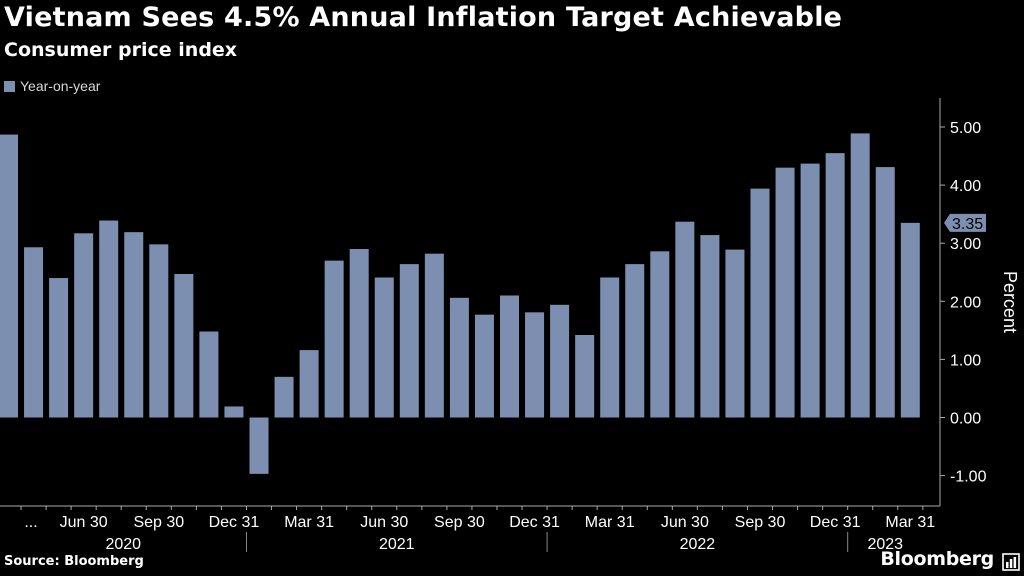 This screenshot has width=1024, height=576. I want to click on y-tick-label: 1.00, so click(965, 360).